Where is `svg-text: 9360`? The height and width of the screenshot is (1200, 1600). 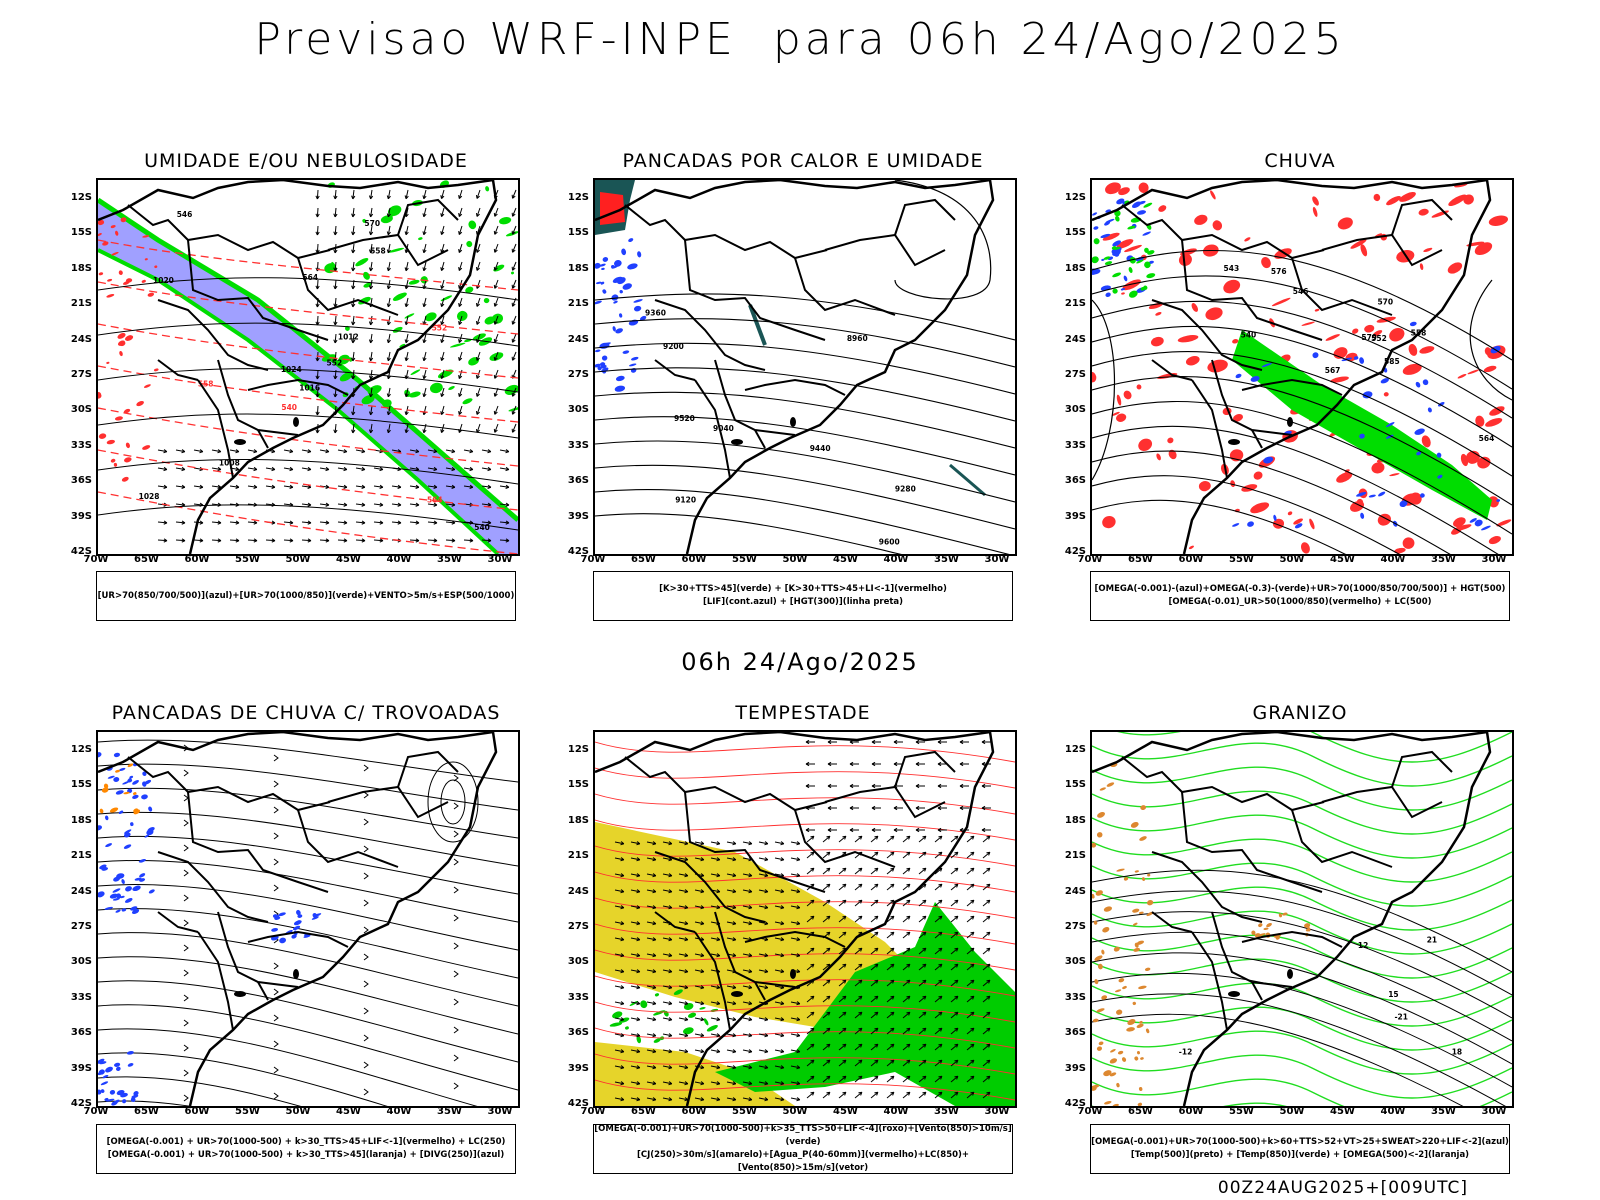 svg-text: 9360 is located at coordinates (655, 313).